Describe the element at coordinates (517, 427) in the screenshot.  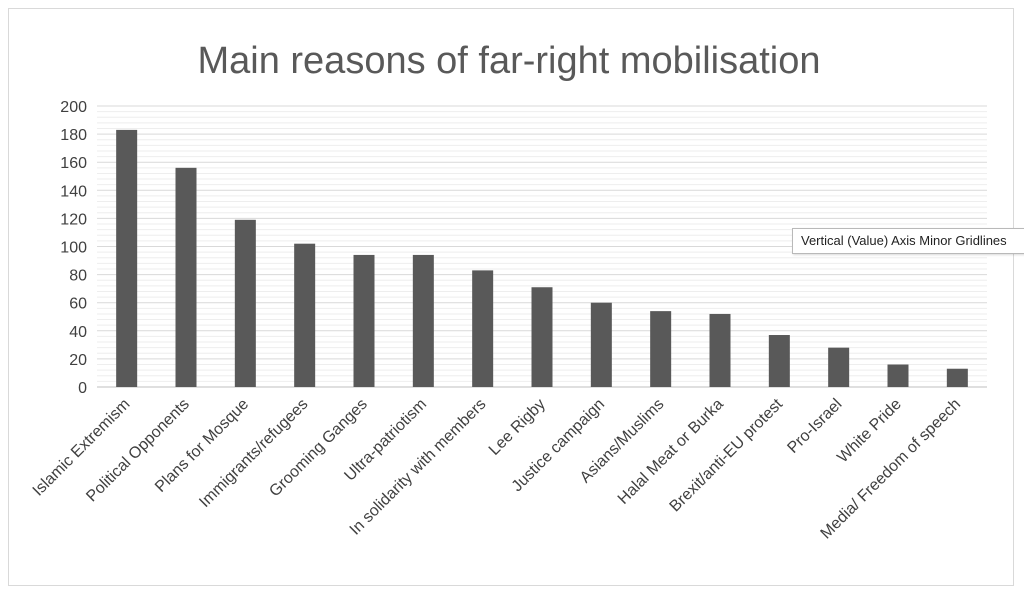
I see `x-tick-label: Lee Rigby` at that location.